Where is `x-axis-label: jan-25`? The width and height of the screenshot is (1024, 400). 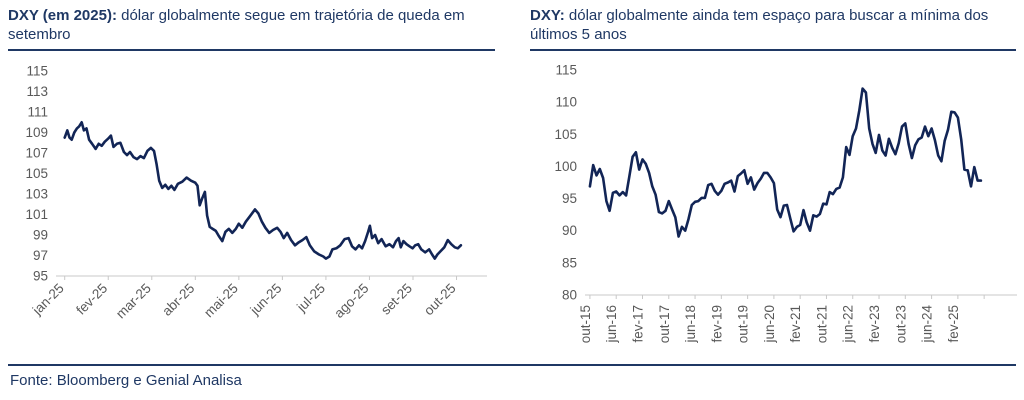
x-axis-label: jan-25 is located at coordinates (48, 300).